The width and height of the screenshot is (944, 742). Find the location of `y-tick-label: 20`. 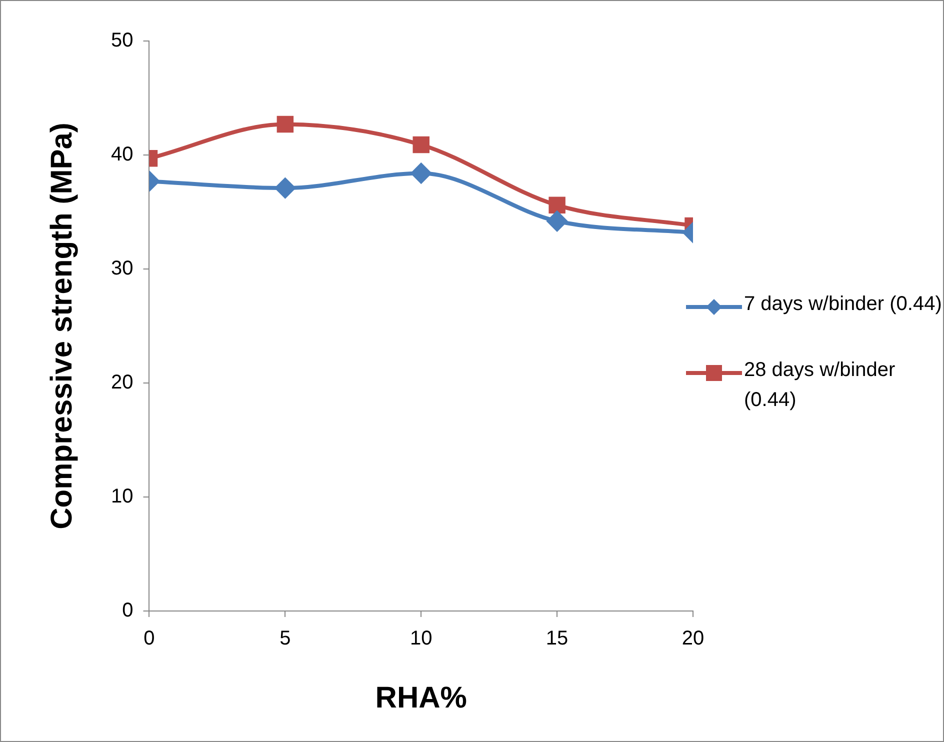

y-tick-label: 20 is located at coordinates (122, 383).